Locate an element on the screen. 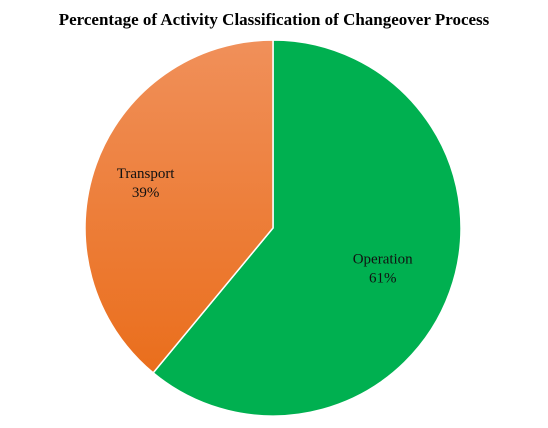 The height and width of the screenshot is (428, 548). slice-value-transport: 39% is located at coordinates (146, 193).